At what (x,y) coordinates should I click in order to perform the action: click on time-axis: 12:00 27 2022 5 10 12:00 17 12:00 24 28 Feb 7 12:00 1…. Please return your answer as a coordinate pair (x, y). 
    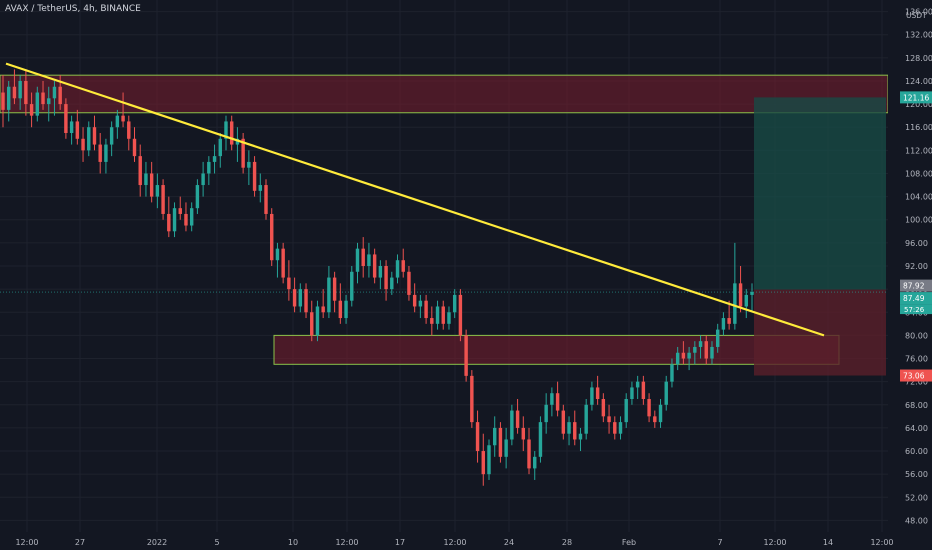
    Looking at the image, I should click on (466, 541).